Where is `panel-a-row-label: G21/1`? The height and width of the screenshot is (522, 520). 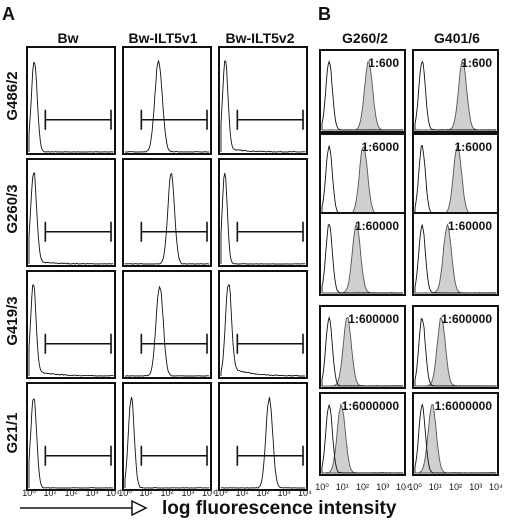
panel-a-row-label: G21/1 is located at coordinates (12, 433).